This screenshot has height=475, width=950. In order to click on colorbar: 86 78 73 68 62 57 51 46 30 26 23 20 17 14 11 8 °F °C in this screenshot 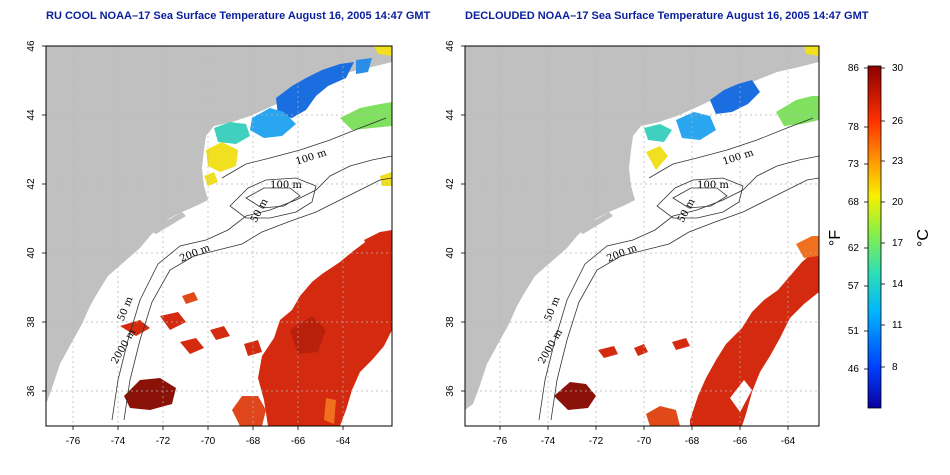, I will do `click(879, 236)`.